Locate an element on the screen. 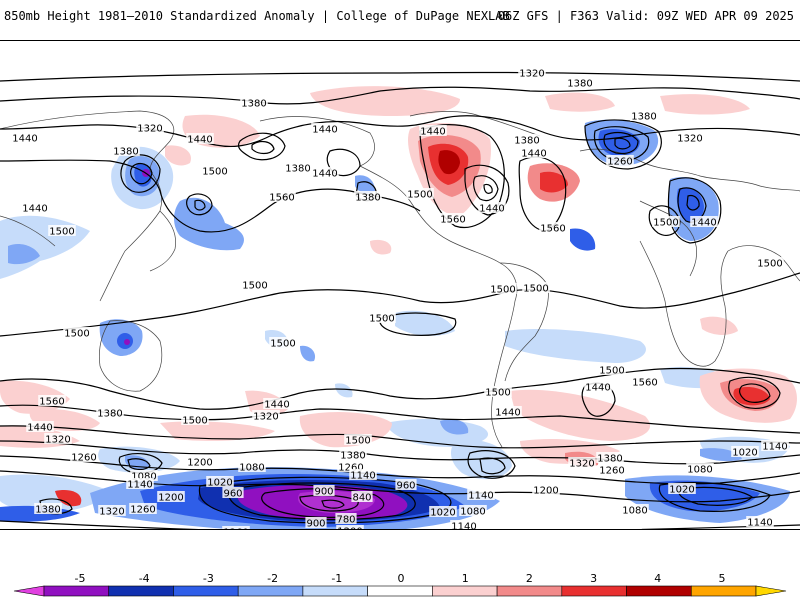 This screenshot has width=800, height=600. contour-label: 1200 is located at coordinates (349, 529).